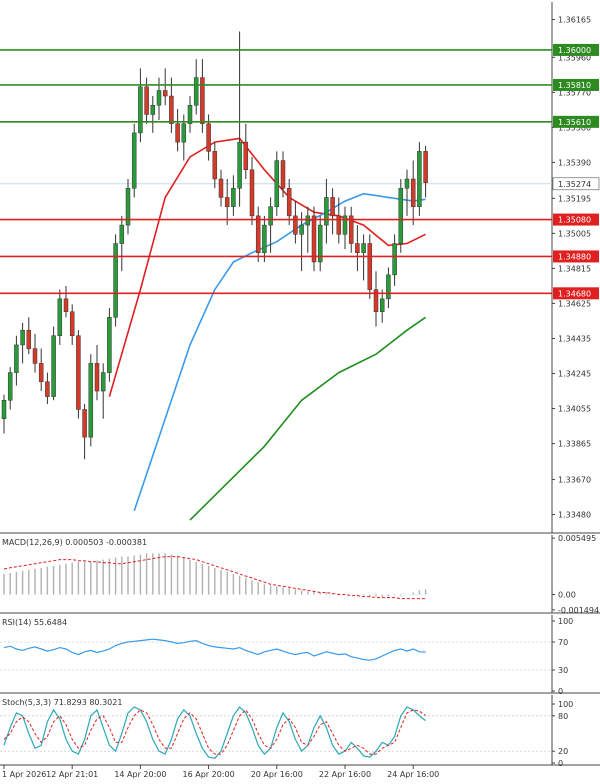 This screenshot has height=784, width=600. What do you see at coordinates (560, 691) in the screenshot?
I see `rsi-y-tick-label: 0` at bounding box center [560, 691].